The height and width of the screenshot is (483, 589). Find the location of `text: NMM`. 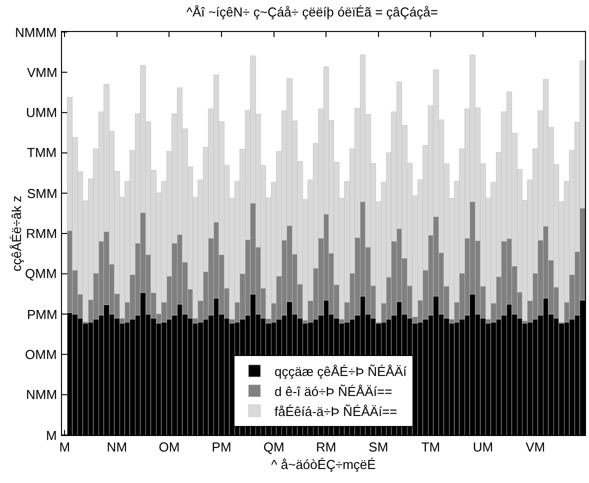

text: NMM is located at coordinates (42, 394).